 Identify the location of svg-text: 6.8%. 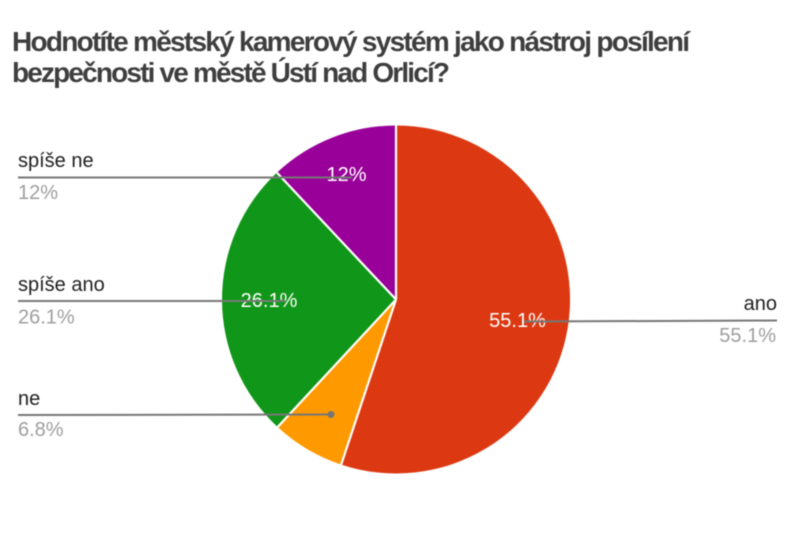
(41, 430).